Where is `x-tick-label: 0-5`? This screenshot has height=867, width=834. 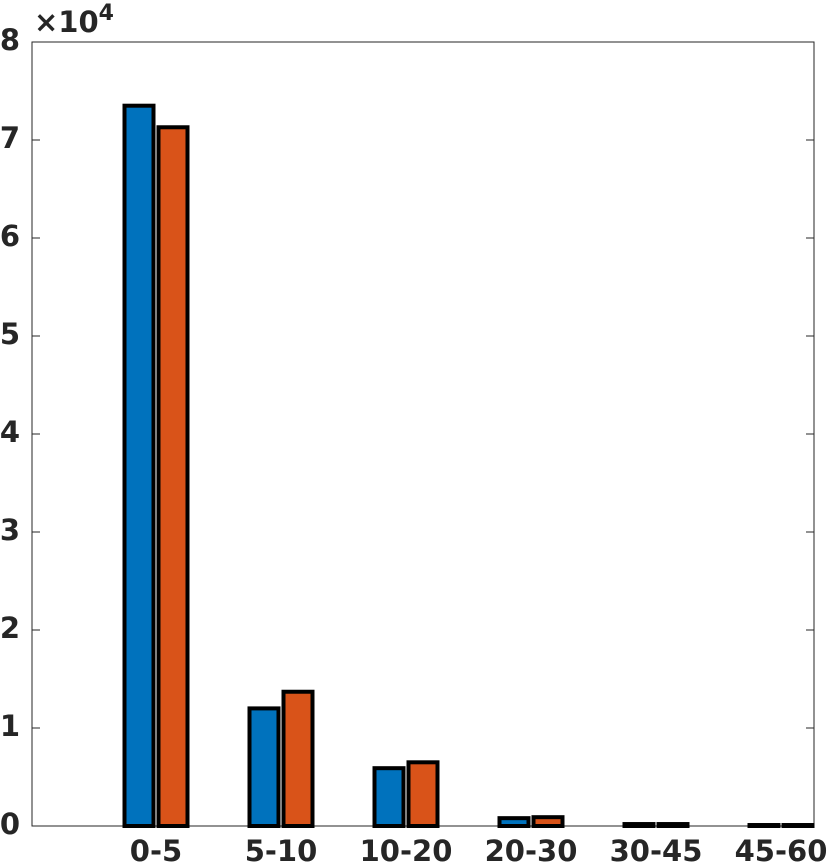
x-tick-label: 0-5 is located at coordinates (156, 850).